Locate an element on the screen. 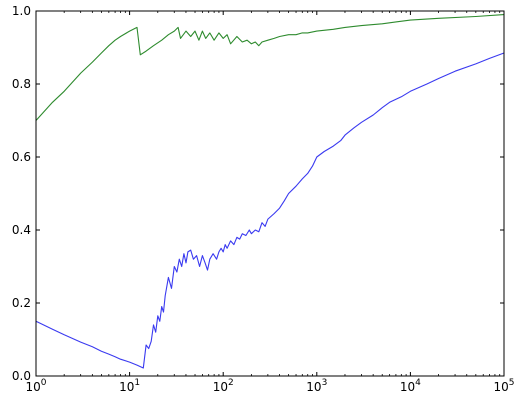 This screenshot has height=395, width=514. x-tick-label: 10³ is located at coordinates (316, 386).